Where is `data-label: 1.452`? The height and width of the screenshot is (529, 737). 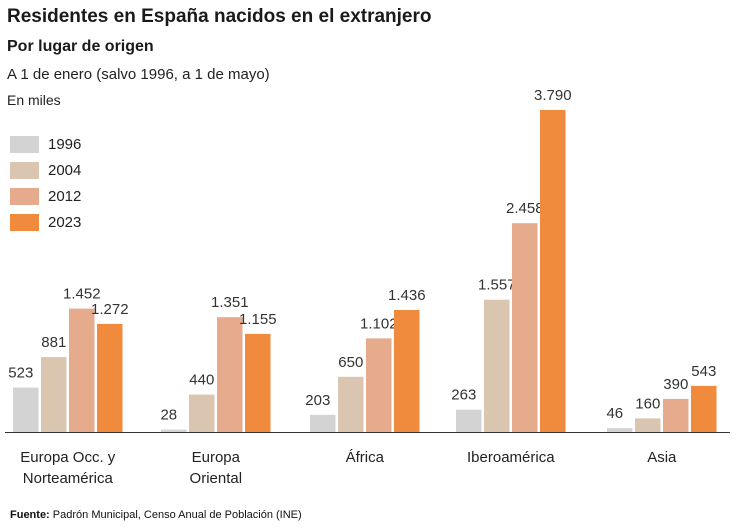 data-label: 1.452 is located at coordinates (82, 294).